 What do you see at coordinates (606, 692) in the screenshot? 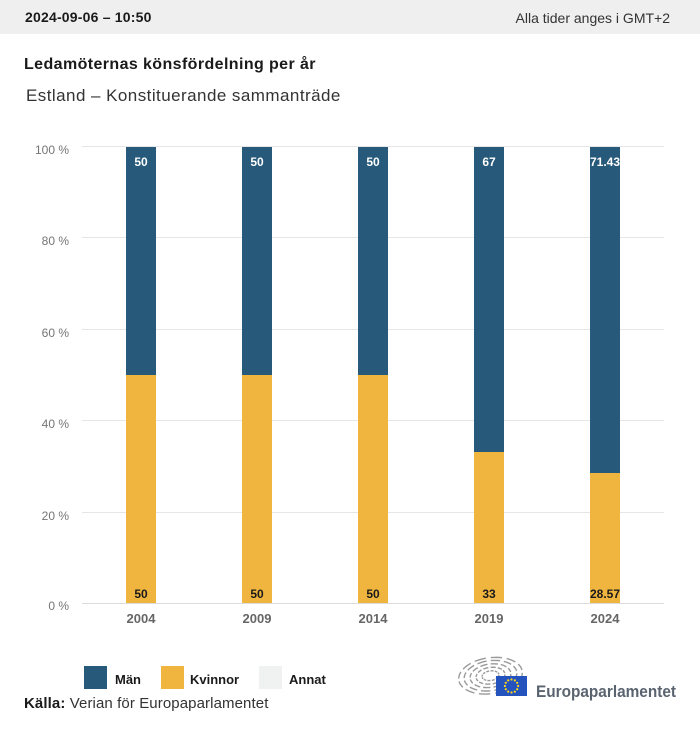
I see `svg-text: Europaparlamentet` at bounding box center [606, 692].